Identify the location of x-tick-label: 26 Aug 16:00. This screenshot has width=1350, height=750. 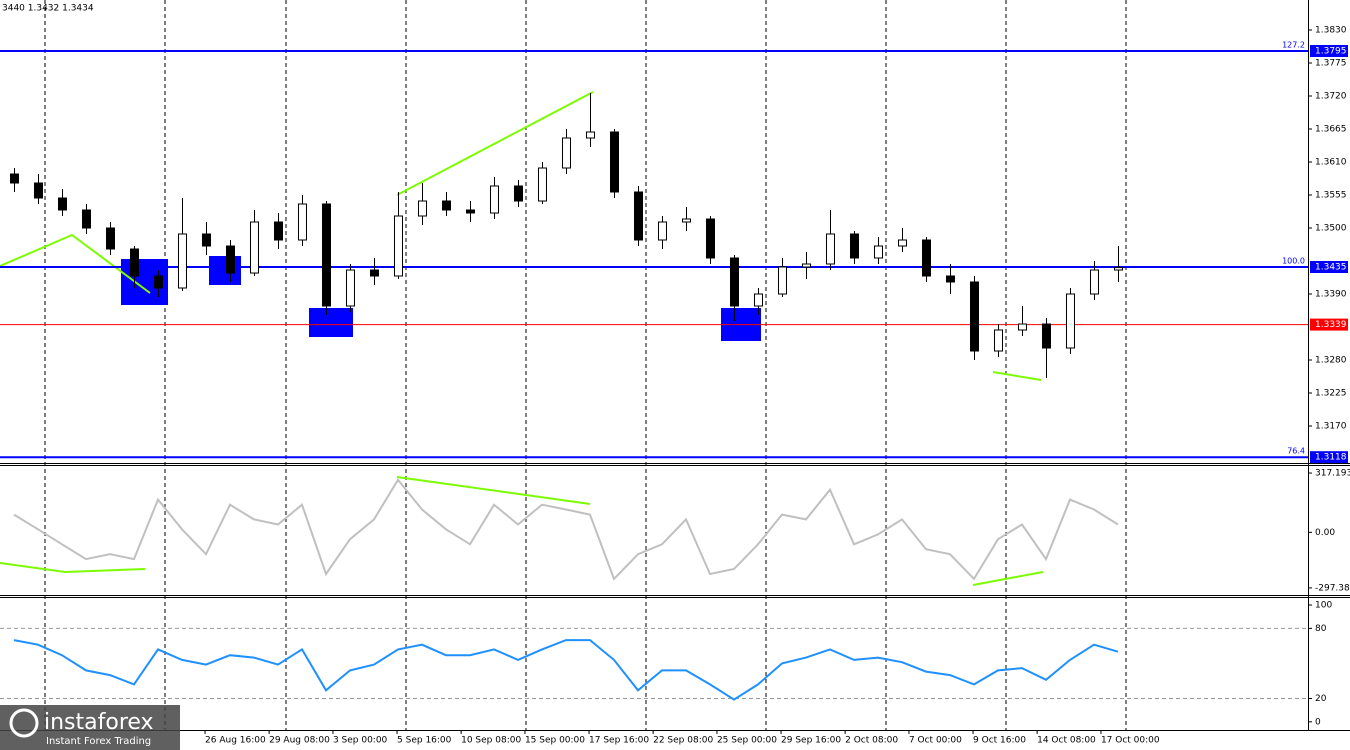
(235, 741).